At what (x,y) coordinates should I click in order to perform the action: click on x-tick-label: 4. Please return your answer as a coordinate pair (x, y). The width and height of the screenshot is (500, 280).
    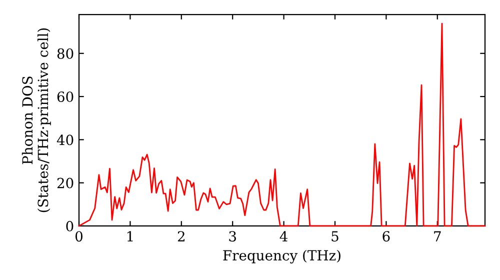
    Looking at the image, I should click on (284, 236).